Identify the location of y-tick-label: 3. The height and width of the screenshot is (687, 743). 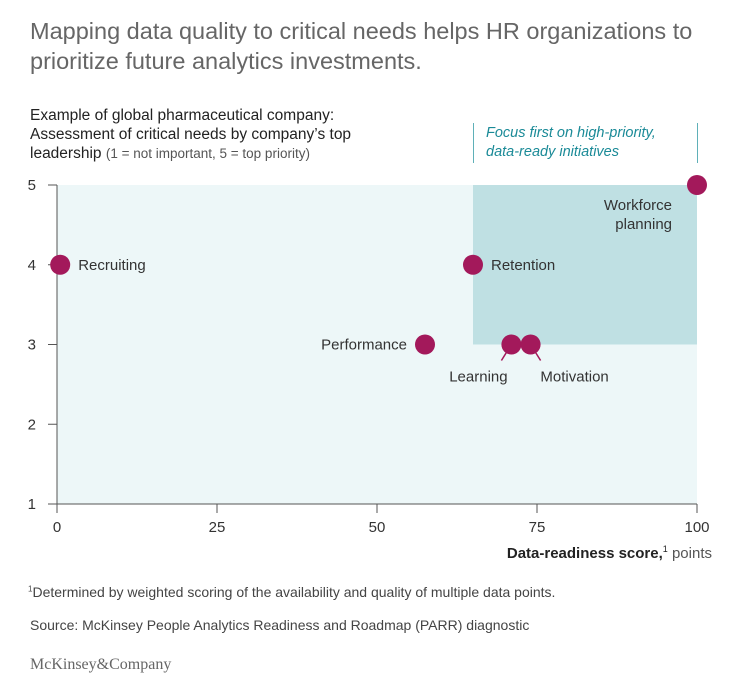
(32, 345).